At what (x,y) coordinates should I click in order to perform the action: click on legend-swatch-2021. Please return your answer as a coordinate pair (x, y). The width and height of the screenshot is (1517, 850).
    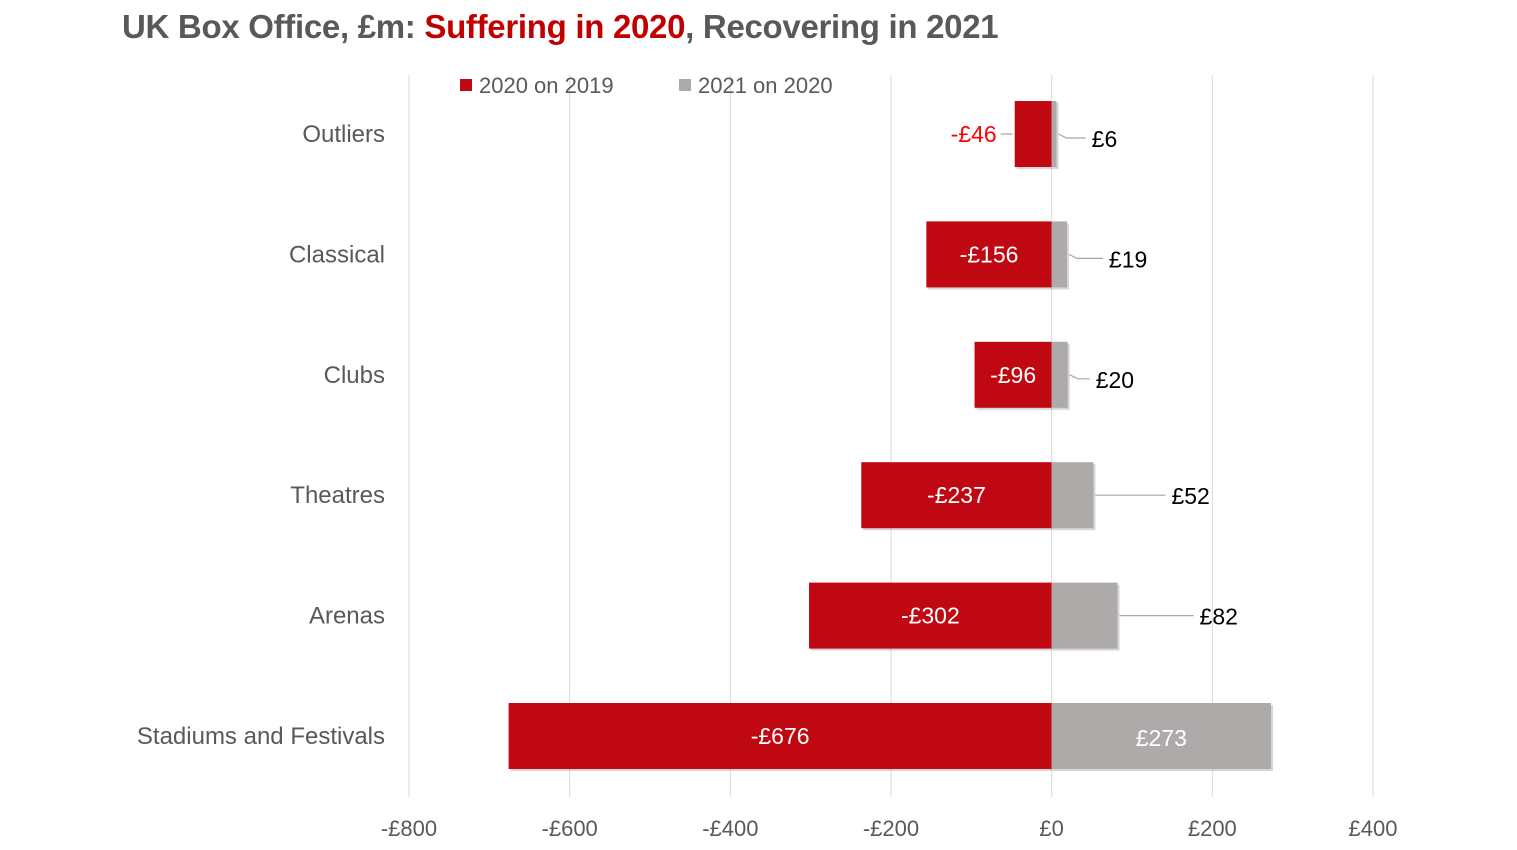
    Looking at the image, I should click on (685, 85).